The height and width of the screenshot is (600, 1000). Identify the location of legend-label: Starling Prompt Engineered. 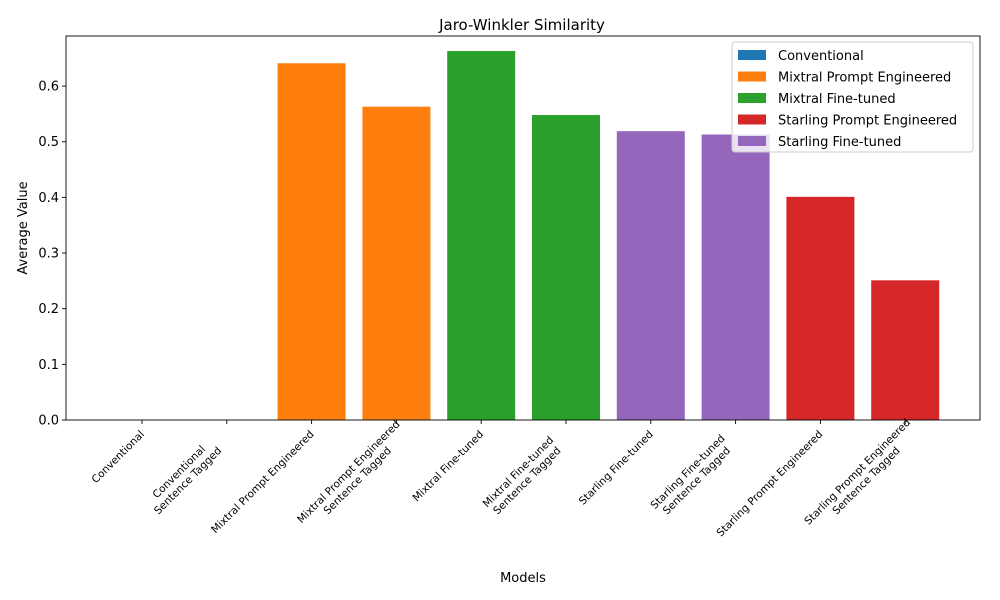
(867, 121).